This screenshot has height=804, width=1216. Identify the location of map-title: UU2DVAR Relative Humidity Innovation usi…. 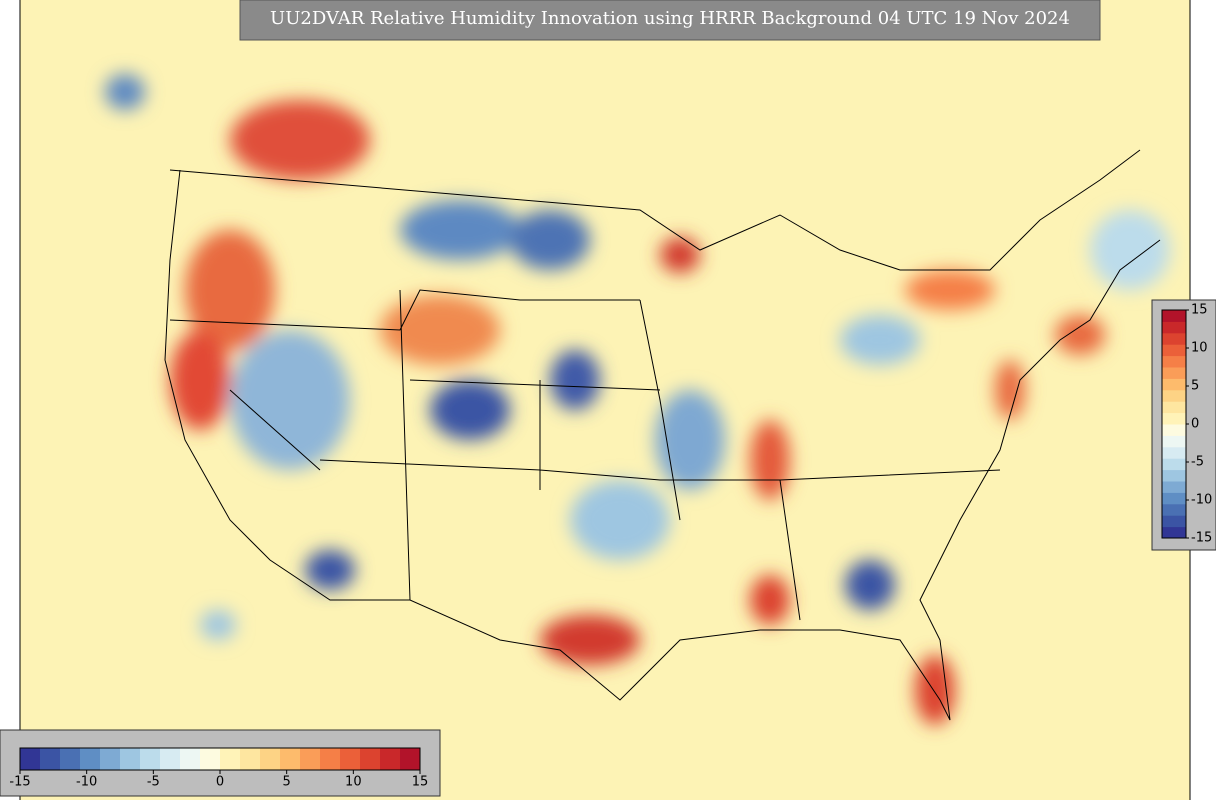
(670, 18).